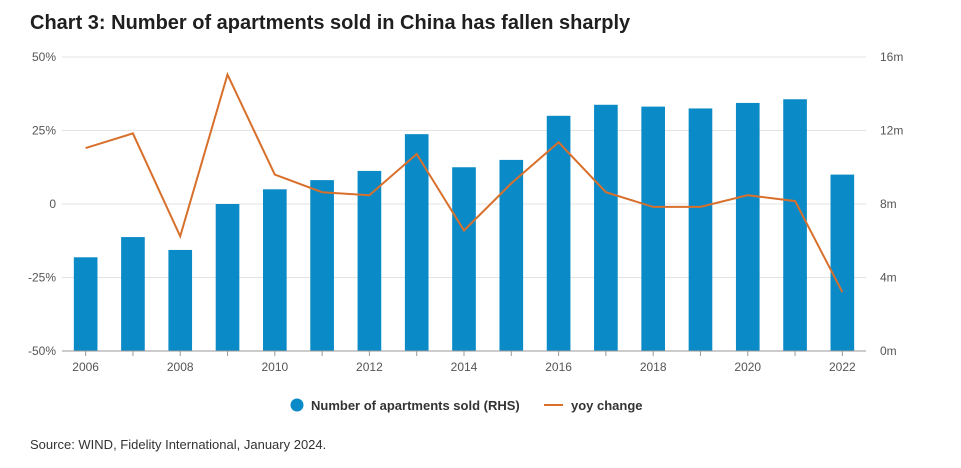 The image size is (961, 468). I want to click on y-left-tick-label: -25%, so click(42, 278).